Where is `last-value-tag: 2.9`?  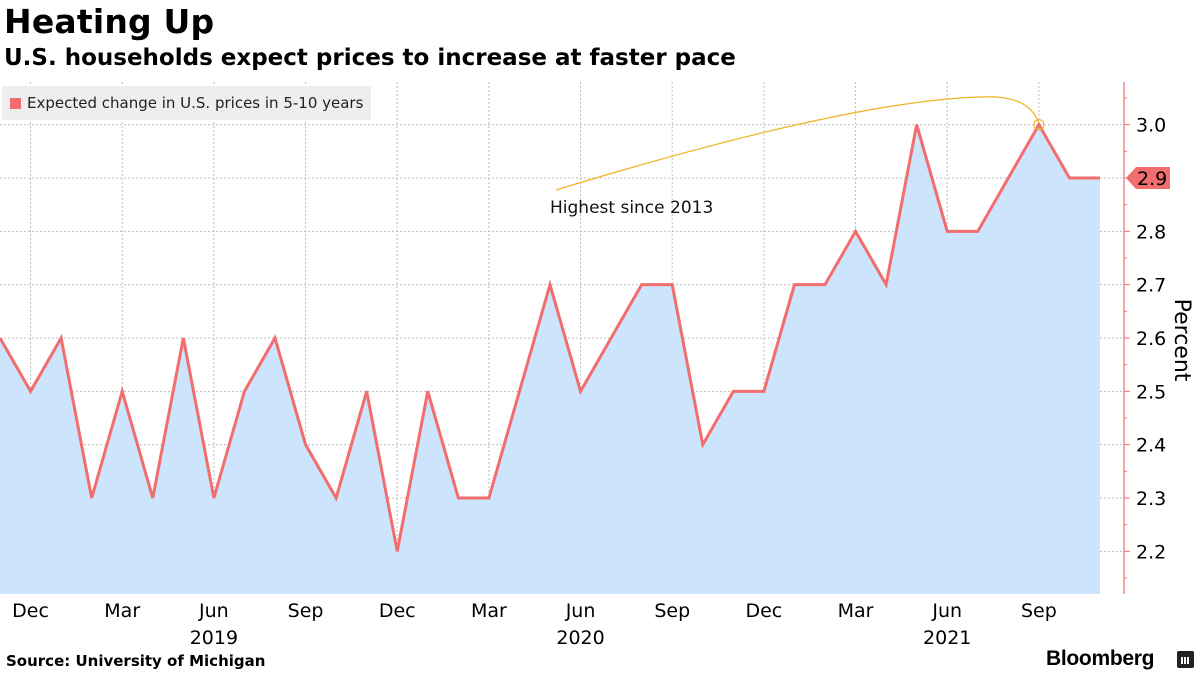
last-value-tag: 2.9 is located at coordinates (1148, 178).